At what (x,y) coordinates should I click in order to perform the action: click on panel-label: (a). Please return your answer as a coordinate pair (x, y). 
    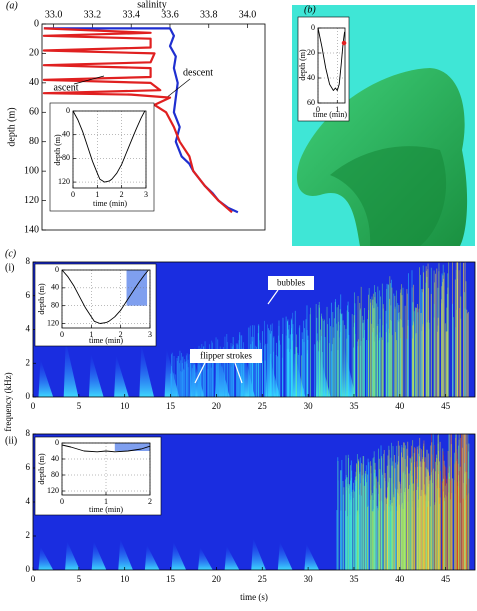
    Looking at the image, I should click on (12, 5).